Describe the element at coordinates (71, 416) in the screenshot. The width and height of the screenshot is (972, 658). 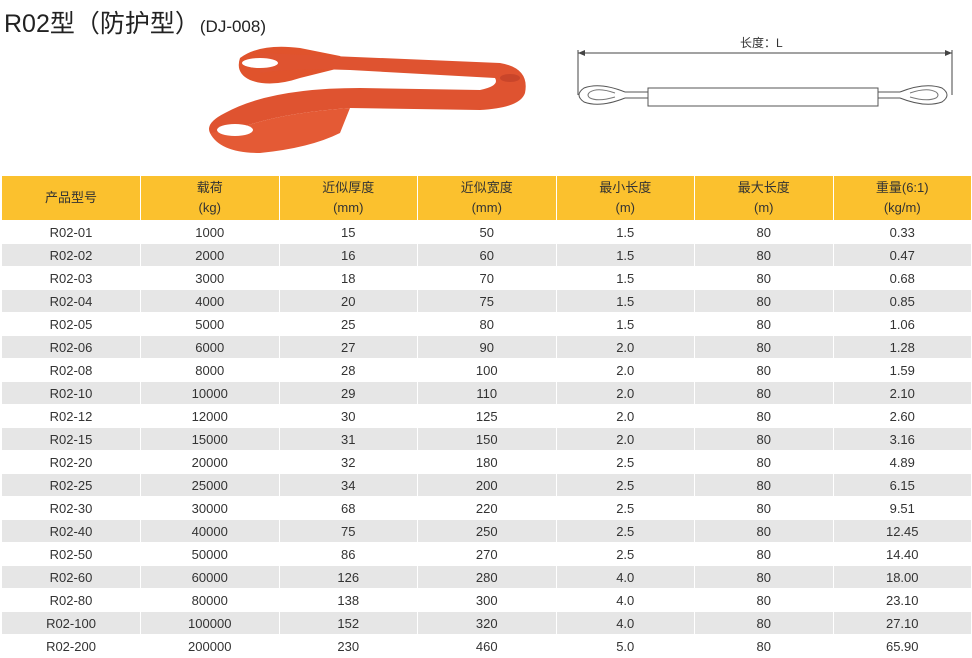
I see `table-cell: R02-12` at that location.